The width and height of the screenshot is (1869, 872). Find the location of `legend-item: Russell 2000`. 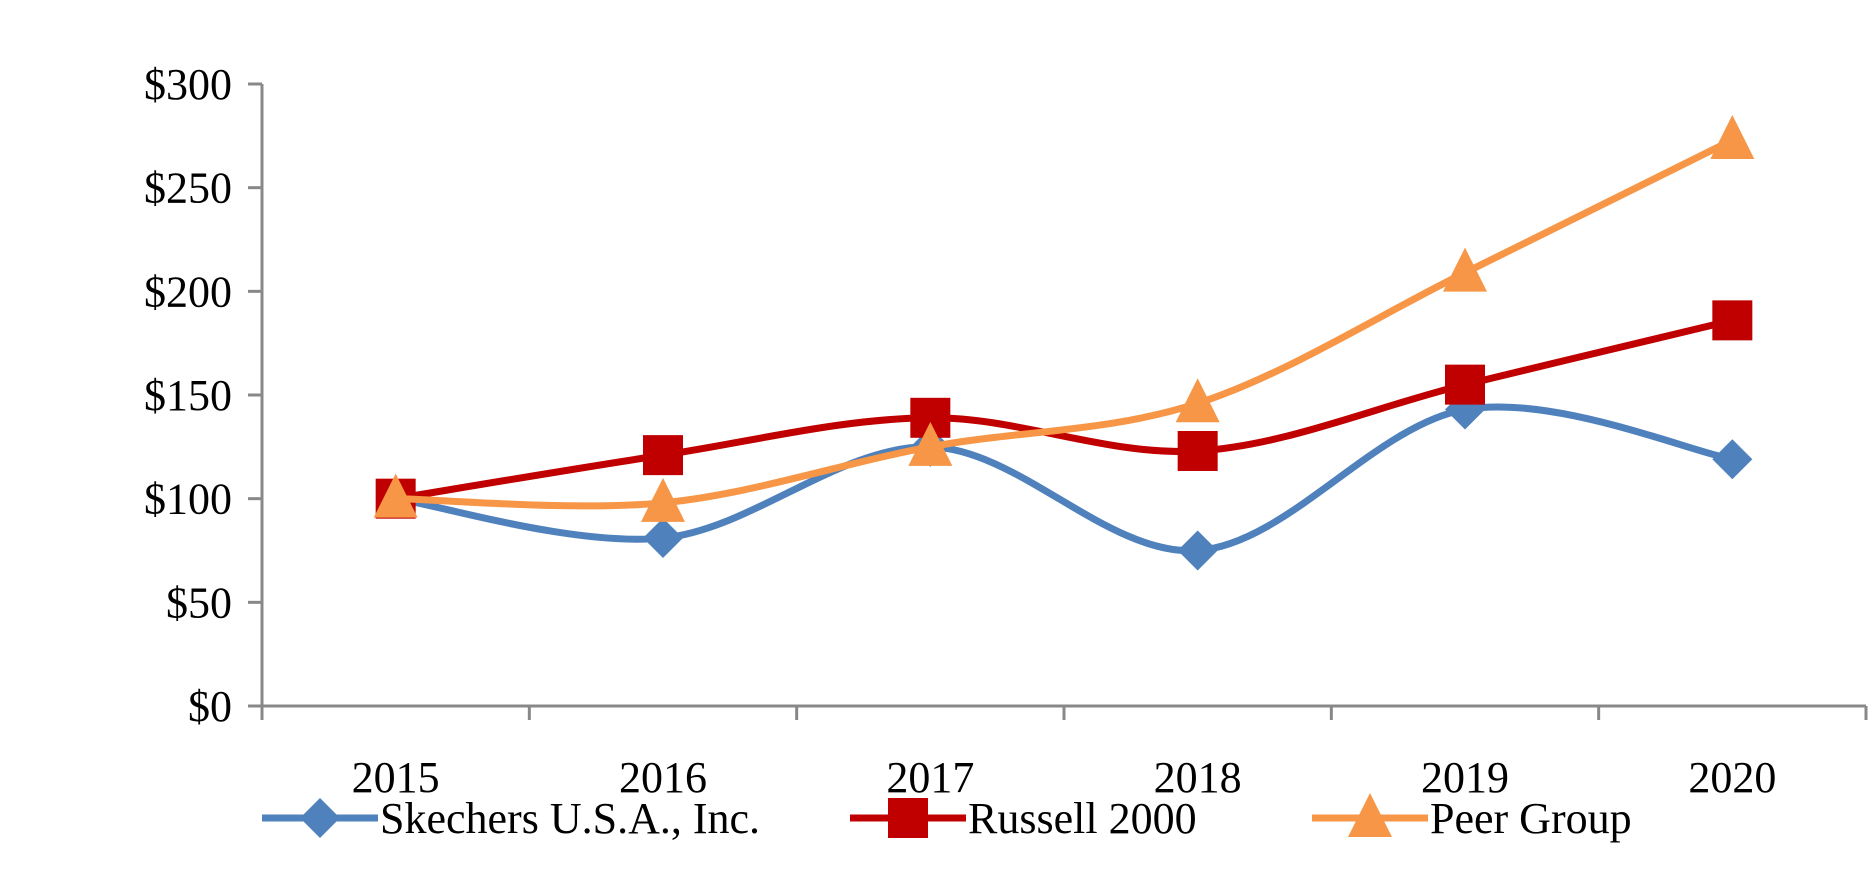

legend-item: Russell 2000 is located at coordinates (1023, 818).